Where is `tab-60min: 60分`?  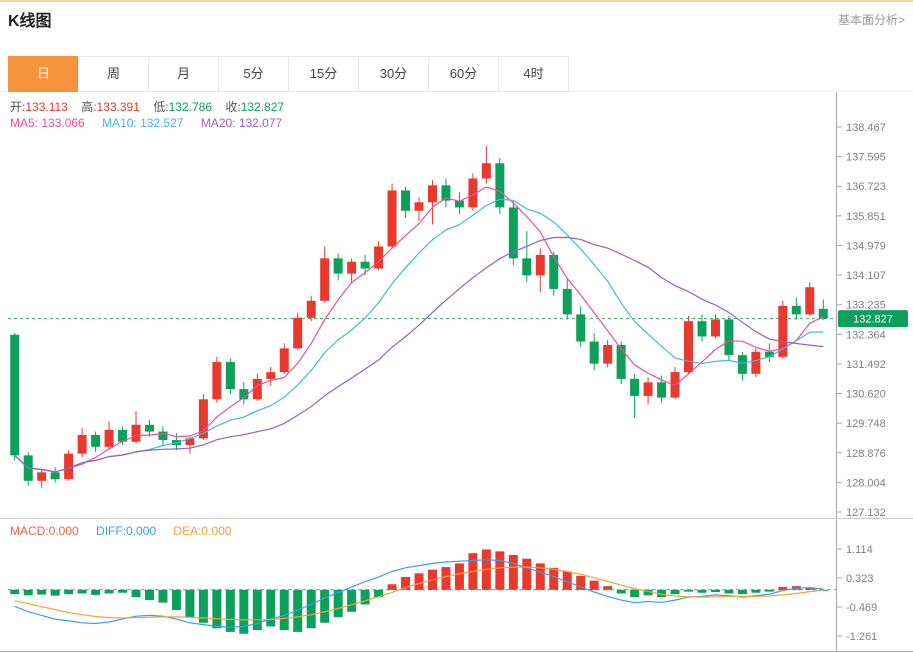 tab-60min: 60分 is located at coordinates (463, 74).